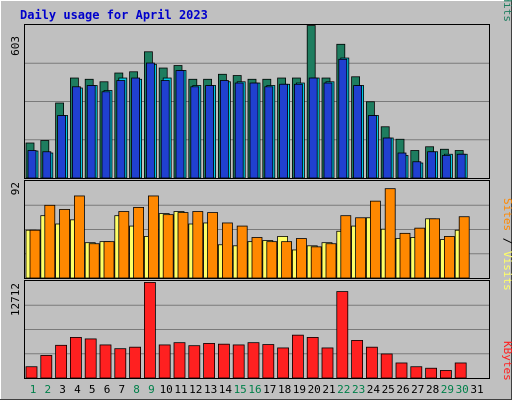  What do you see at coordinates (254, 389) in the screenshot?
I see `x-tick-label-16: 16` at bounding box center [254, 389].